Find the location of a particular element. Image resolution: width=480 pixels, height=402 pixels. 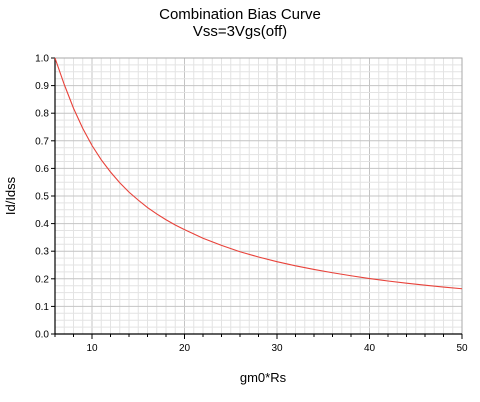

y-tick-label: 0.1 is located at coordinates (42, 307).